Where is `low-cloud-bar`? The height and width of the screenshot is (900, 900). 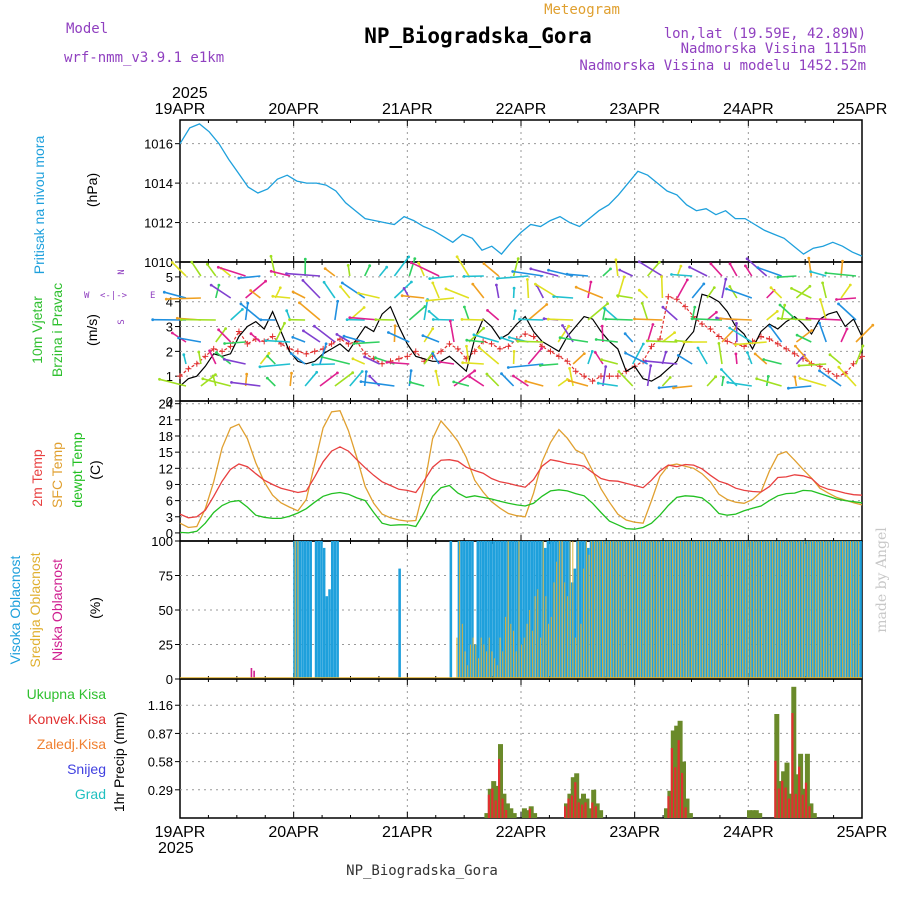
low-cloud-bar is located at coordinates (251, 673).